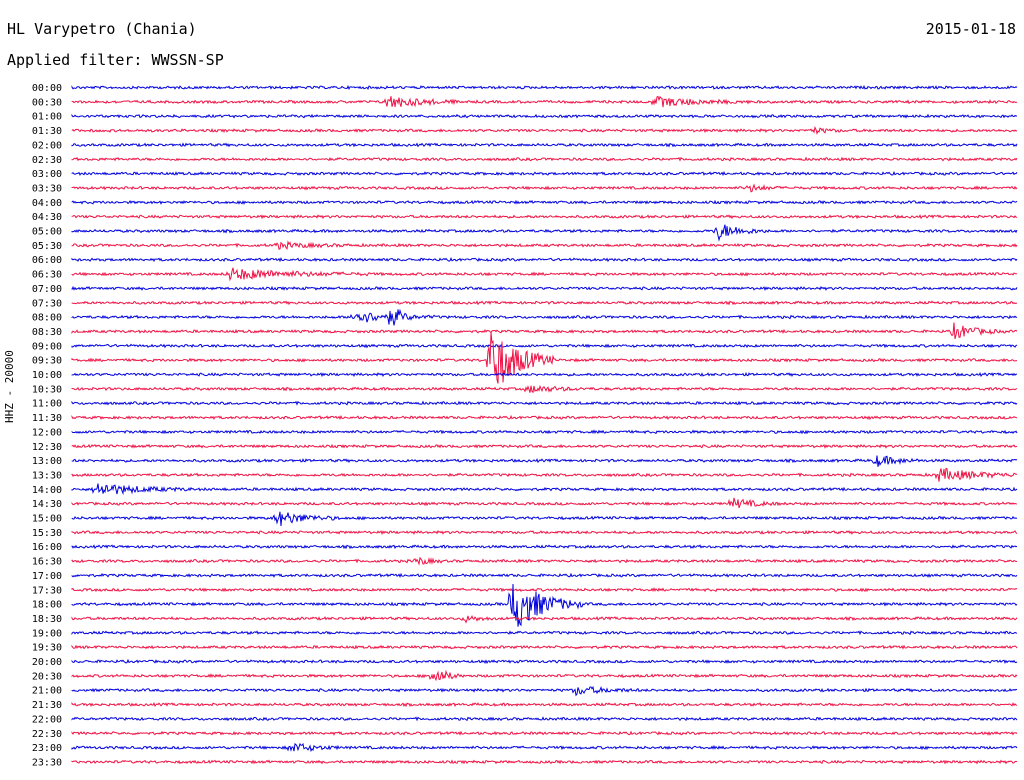 The image size is (1024, 780). I want to click on row-time-label: 13:30, so click(47, 475).